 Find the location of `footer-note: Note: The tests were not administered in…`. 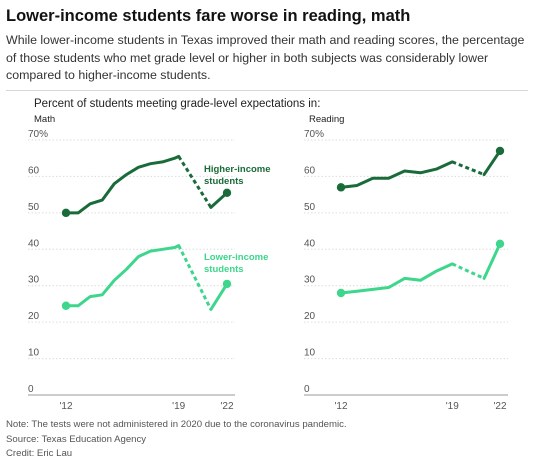

footer-note: Note: The tests were not administered in… is located at coordinates (176, 424).